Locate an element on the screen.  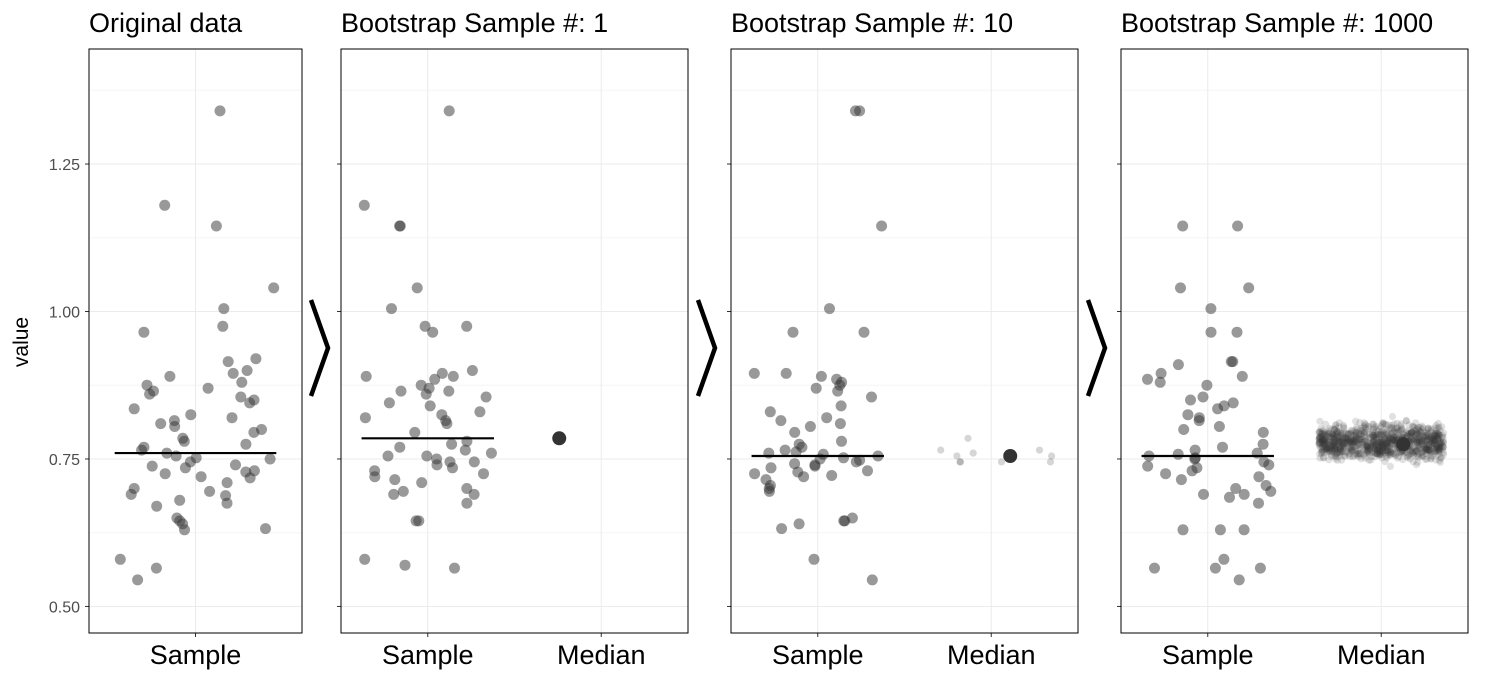
x-tick-label-median: Median is located at coordinates (1381, 655).